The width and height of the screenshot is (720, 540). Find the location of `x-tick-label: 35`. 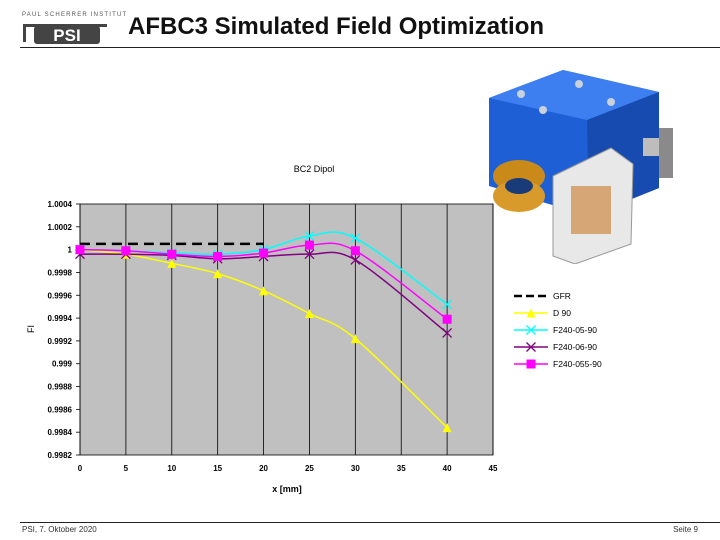

x-tick-label: 35 is located at coordinates (401, 468).